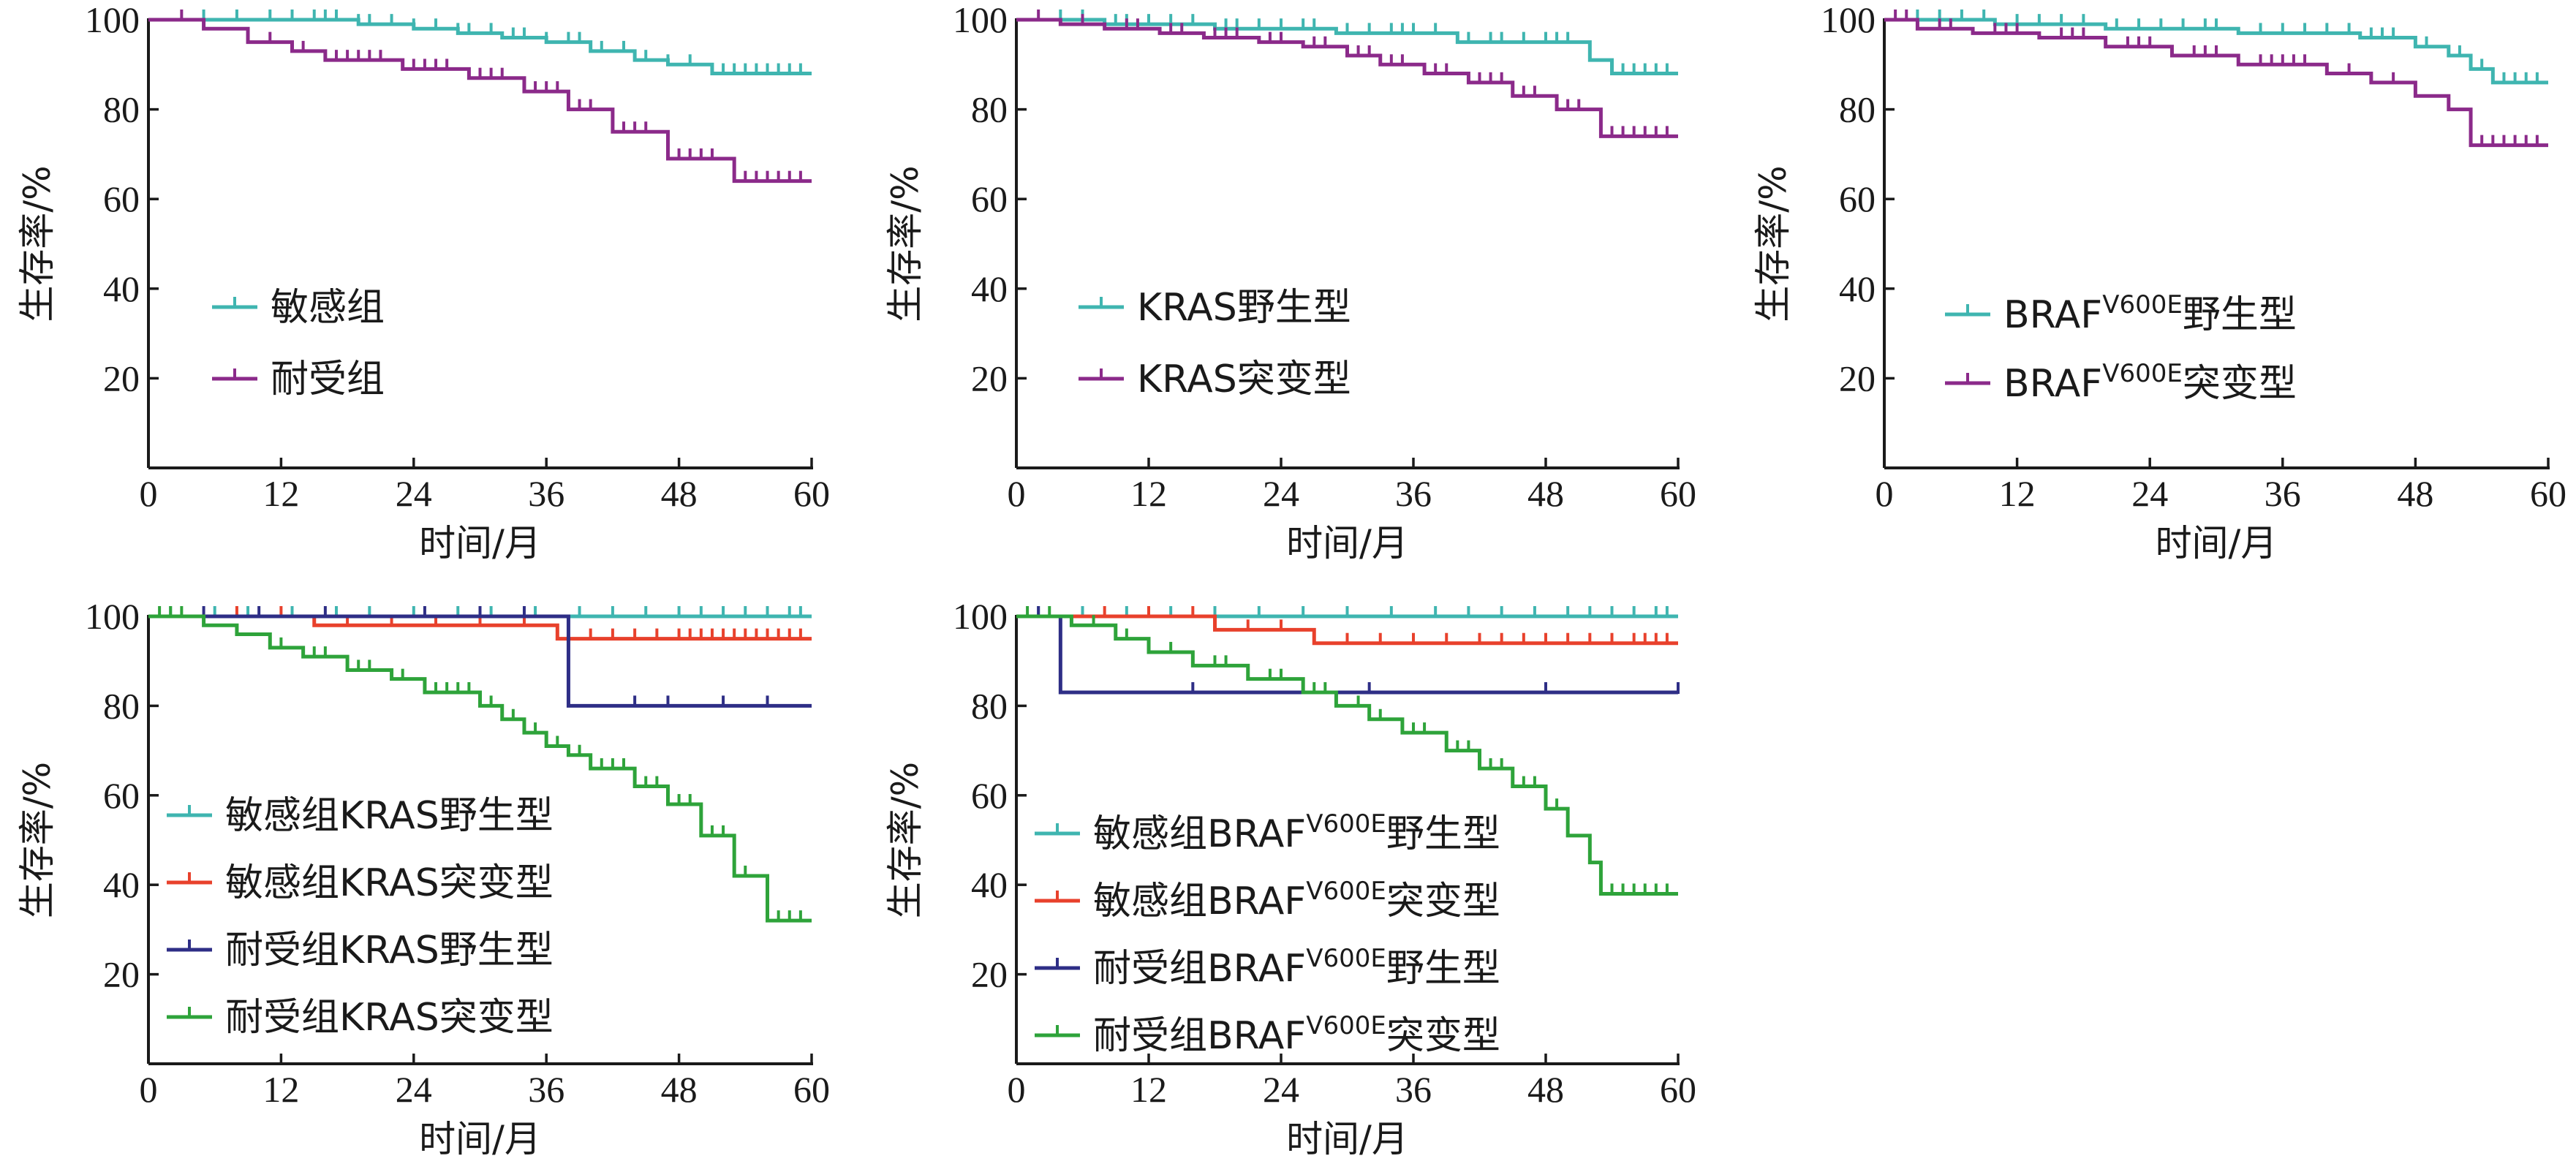 This screenshot has width=2576, height=1172. Describe the element at coordinates (389, 816) in the screenshot. I see `legend-label: 敏感组KRAS野生型` at that location.